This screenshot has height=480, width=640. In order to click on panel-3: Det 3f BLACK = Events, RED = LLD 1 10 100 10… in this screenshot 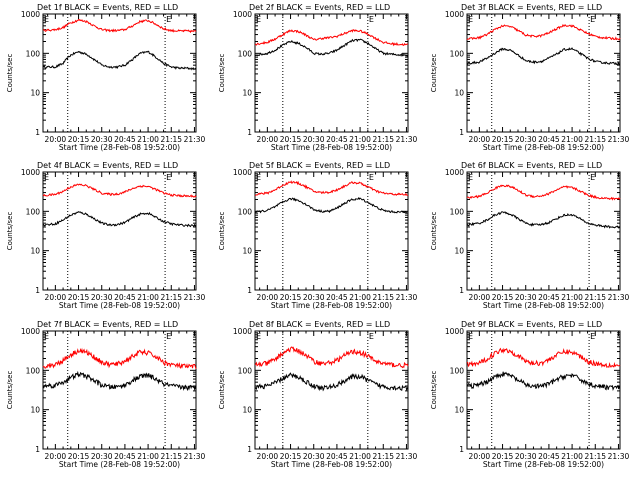, I will do `click(529, 77)`.